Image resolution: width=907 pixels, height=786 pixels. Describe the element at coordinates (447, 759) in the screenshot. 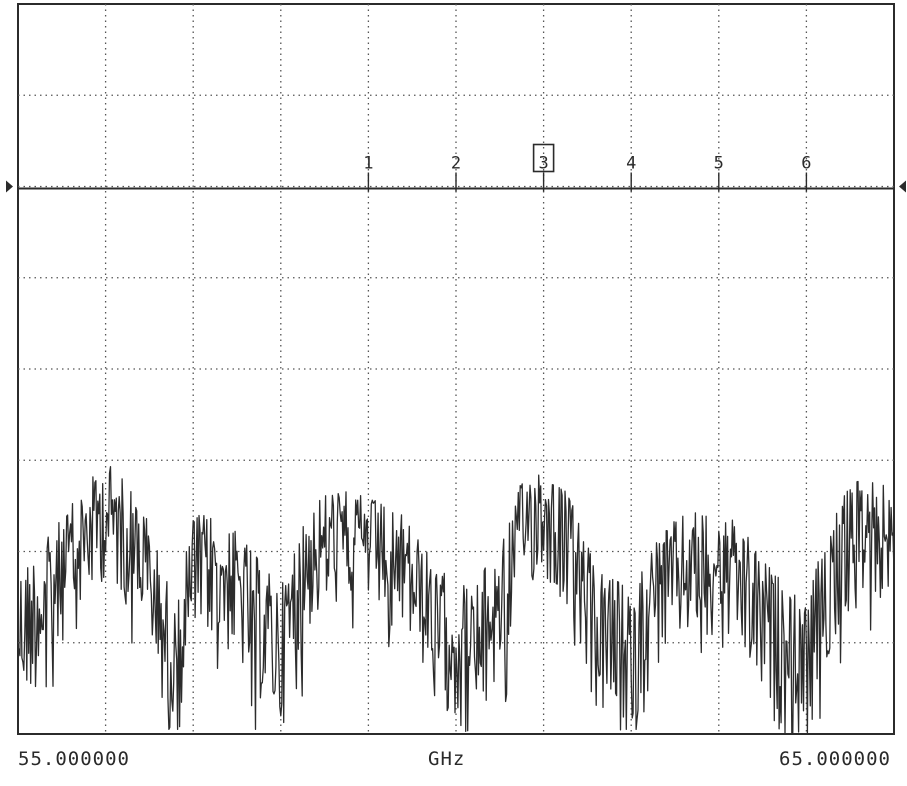

I see `frequency-unit-label: GHz` at that location.